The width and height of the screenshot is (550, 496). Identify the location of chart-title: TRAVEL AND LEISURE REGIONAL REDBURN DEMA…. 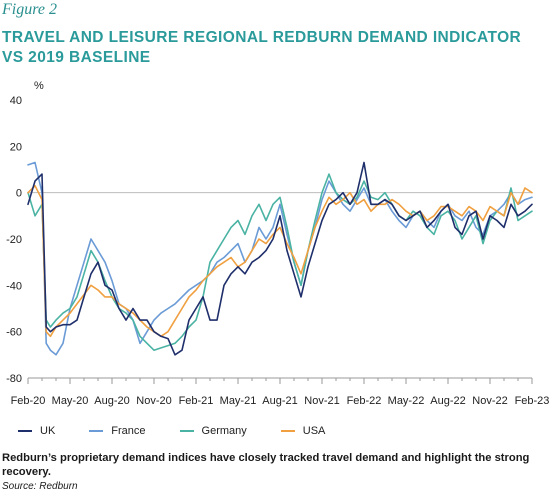
(272, 48).